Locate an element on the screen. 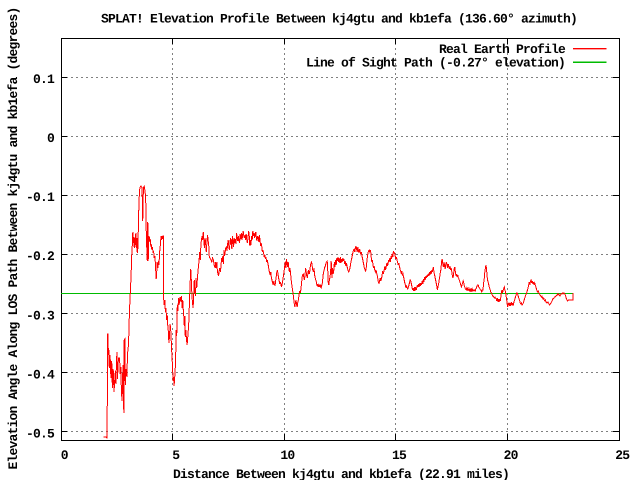 The width and height of the screenshot is (640, 485). svg-text: -0.1 is located at coordinates (40, 197).